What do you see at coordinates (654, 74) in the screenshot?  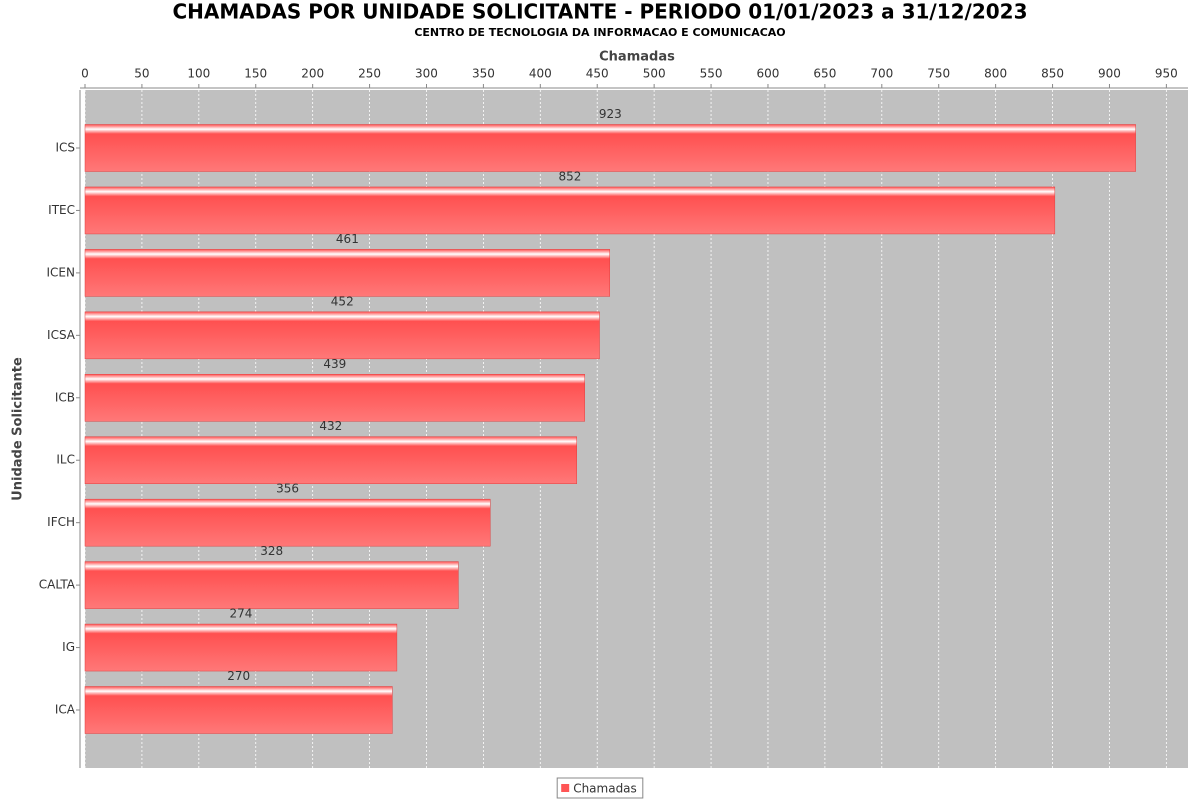 I see `x-tick-label: 500` at bounding box center [654, 74].